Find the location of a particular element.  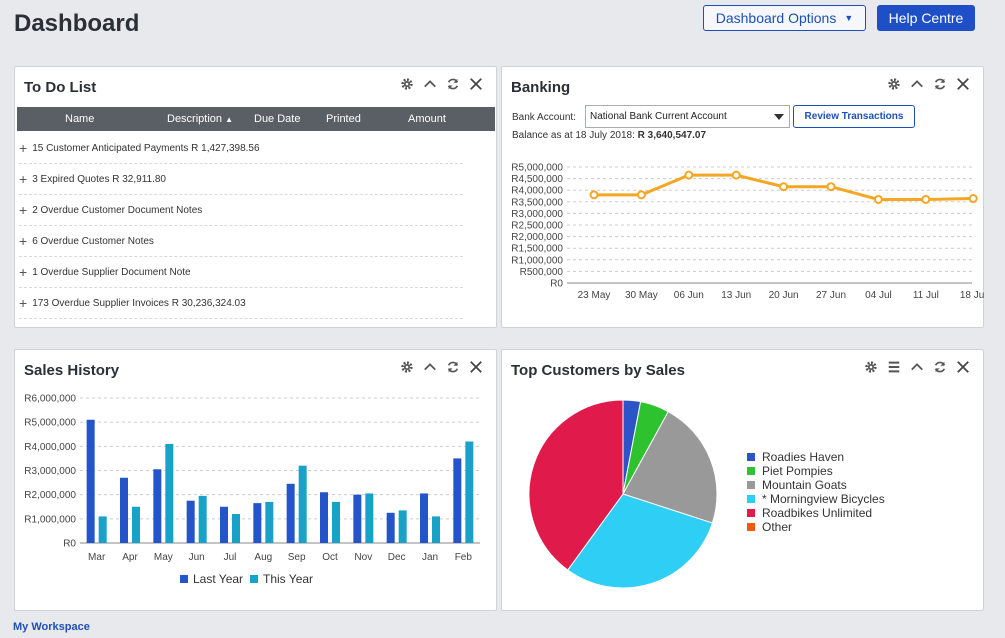

legend-item: Other is located at coordinates (816, 527).